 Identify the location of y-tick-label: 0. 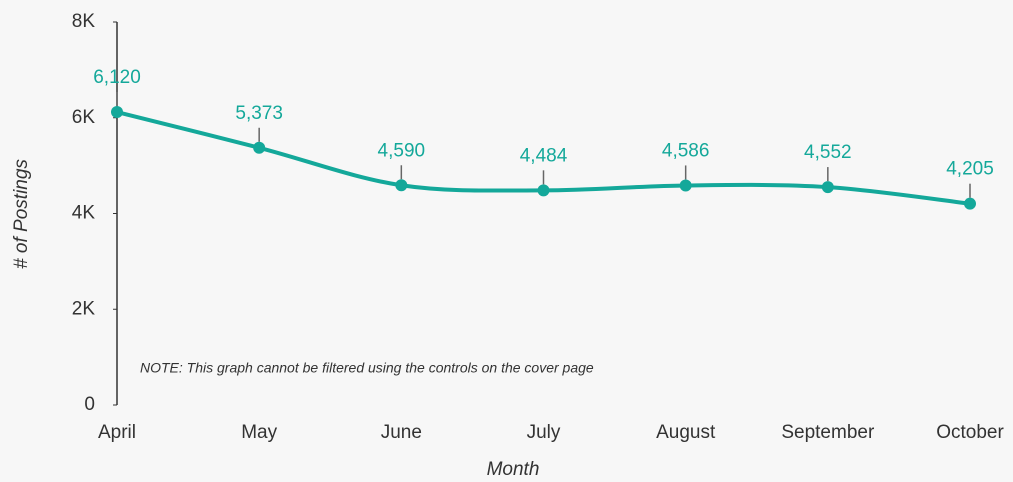
(89, 404).